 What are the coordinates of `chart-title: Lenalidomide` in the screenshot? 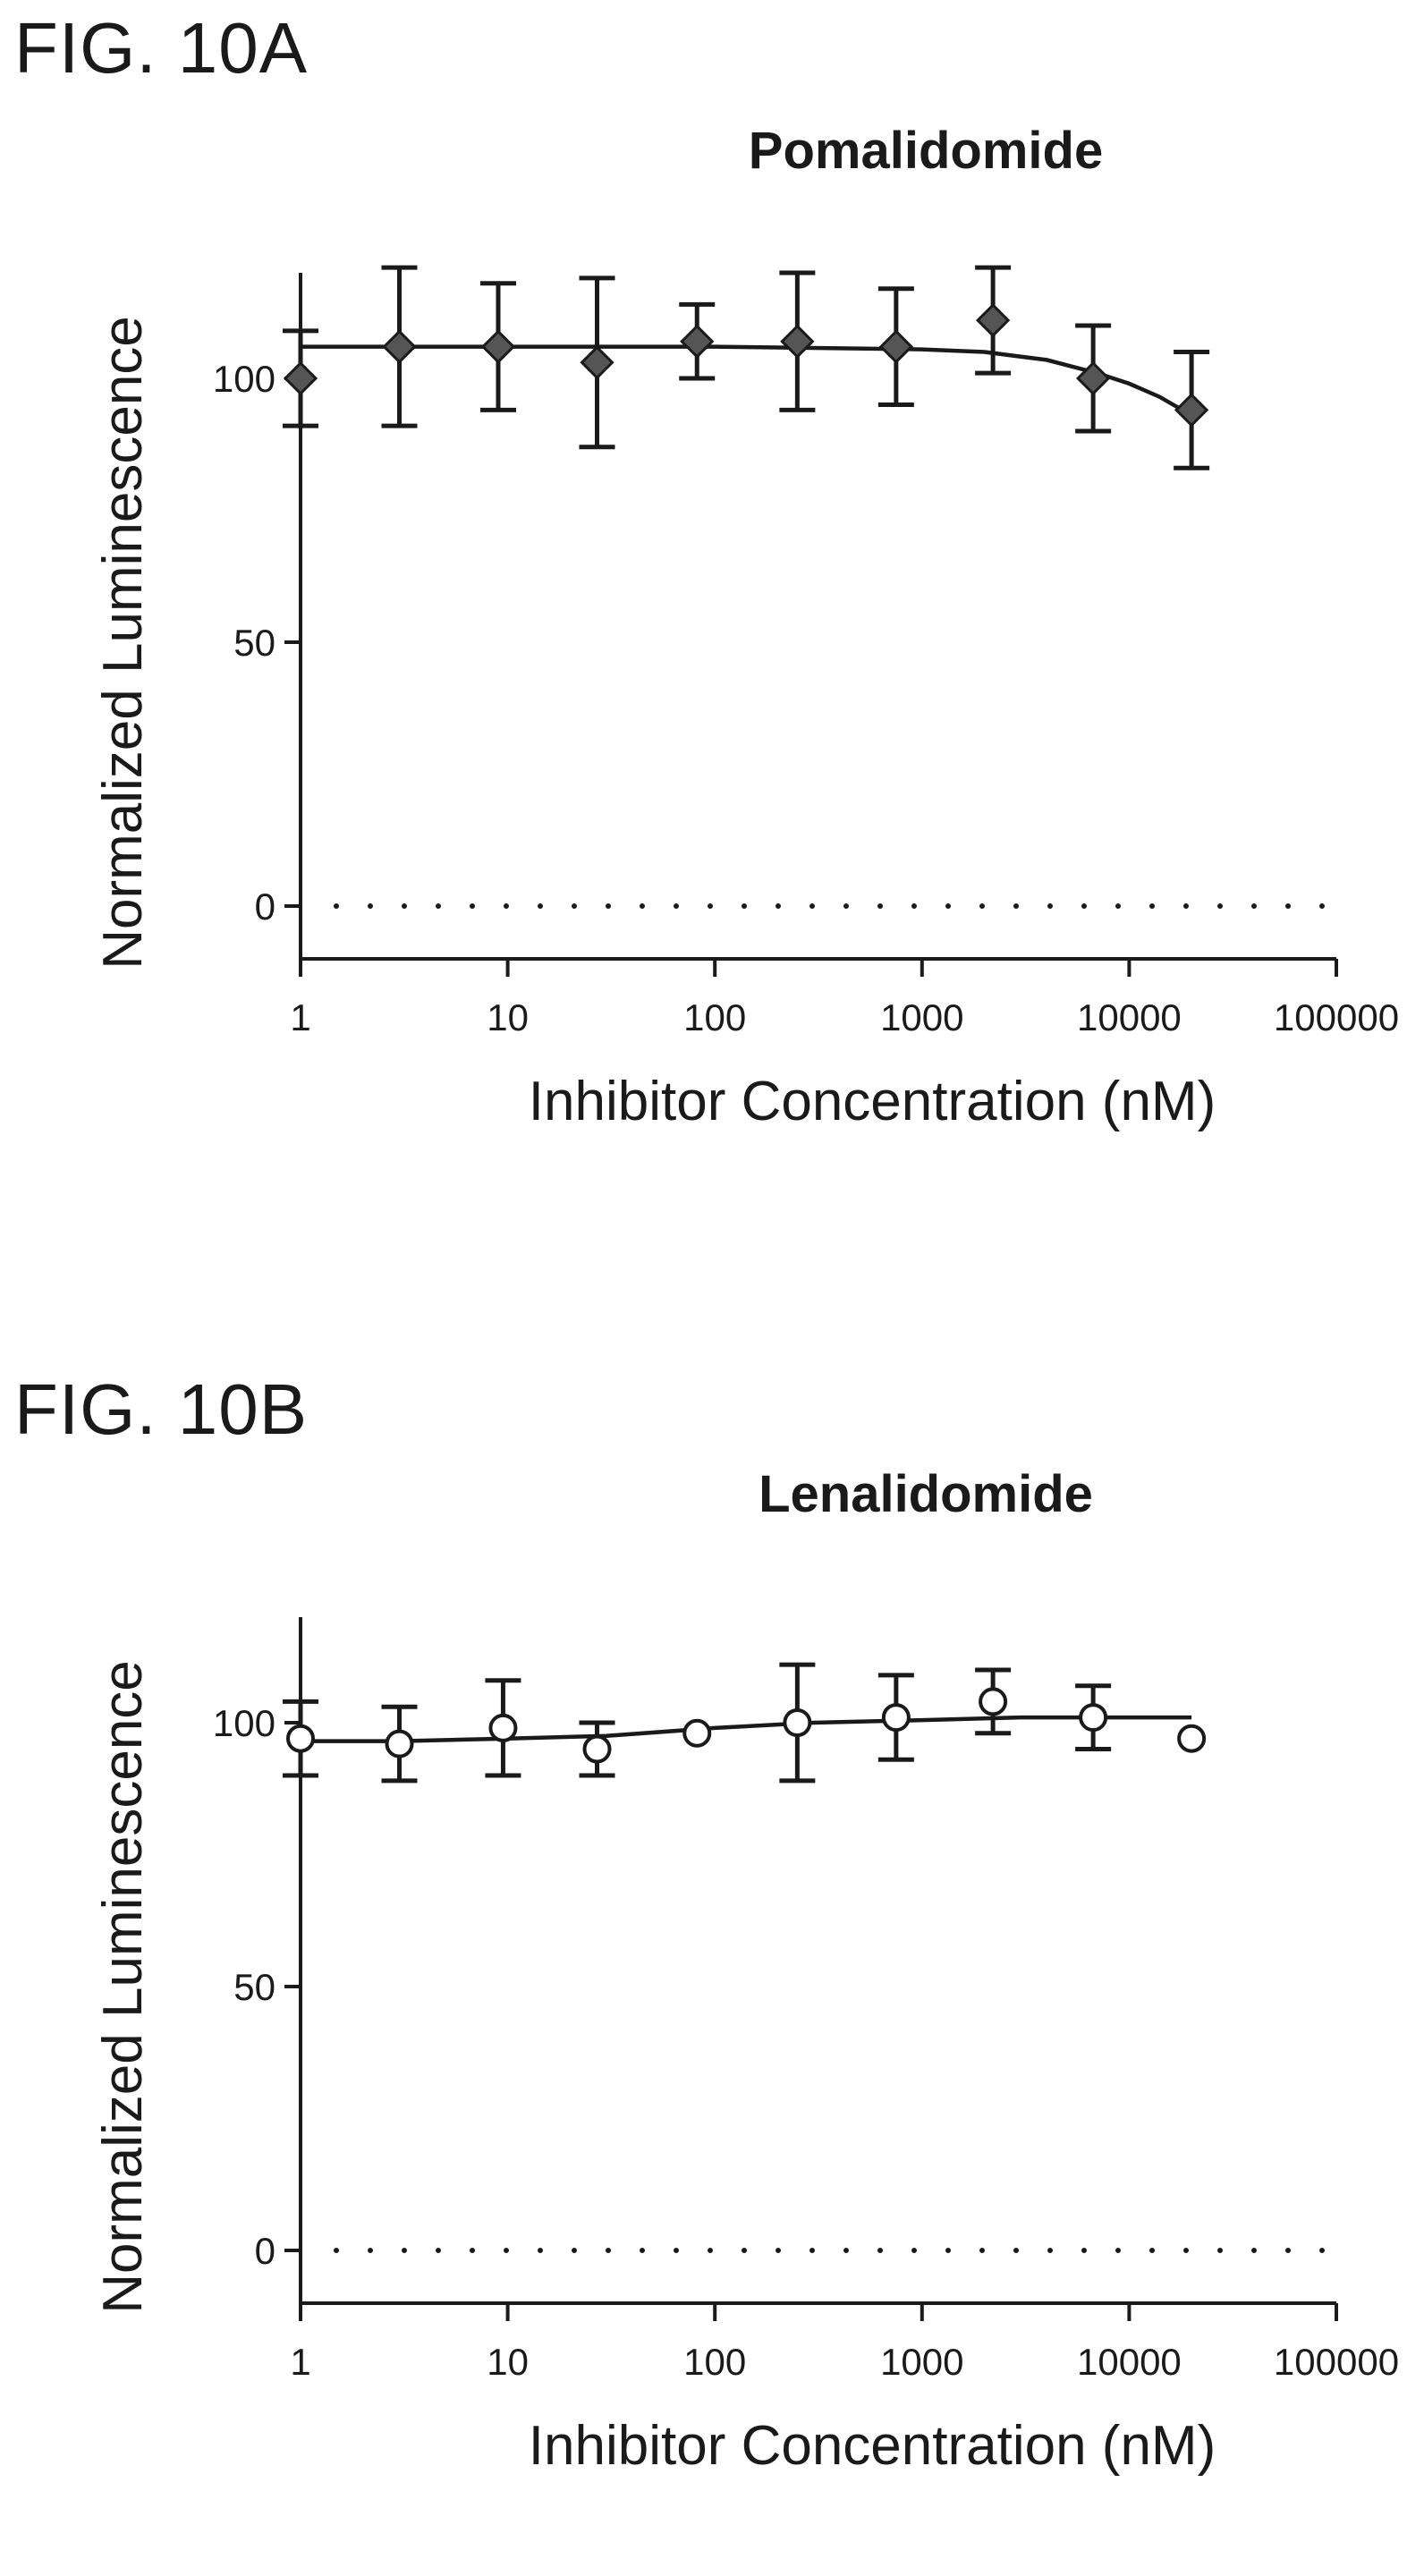 It's located at (926, 1494).